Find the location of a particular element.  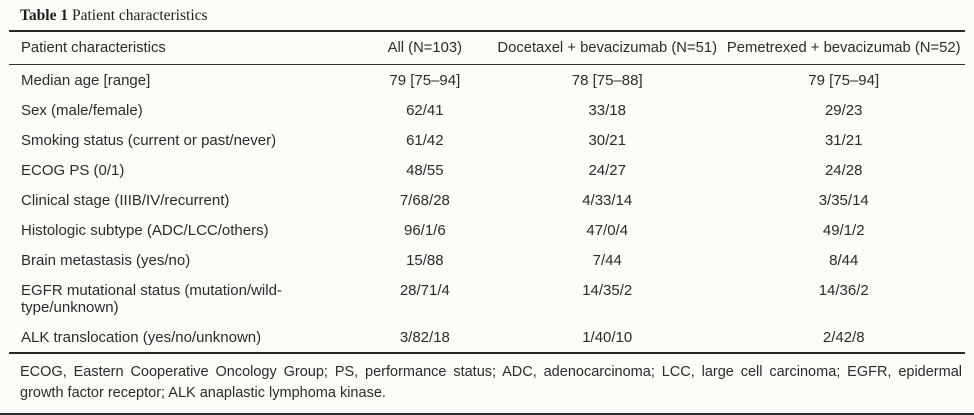

column-header-all: All (N=103) is located at coordinates (424, 48).